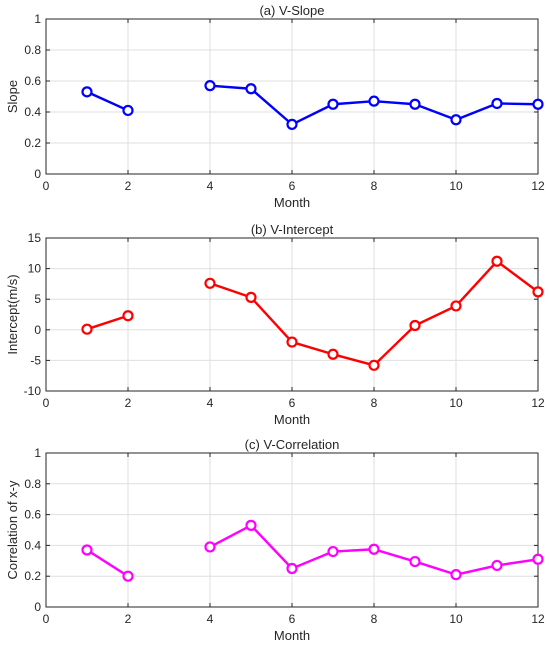  Describe the element at coordinates (12, 314) in the screenshot. I see `y-axis-label: Intercept(m/s)` at that location.